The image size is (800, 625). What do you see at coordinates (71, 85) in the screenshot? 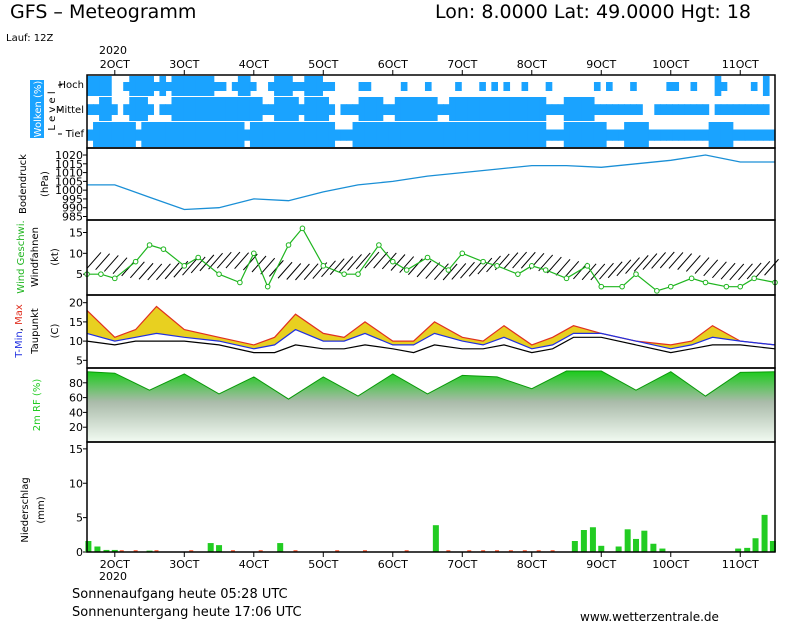
I see `cloud-level-label: Hoch` at bounding box center [71, 85].